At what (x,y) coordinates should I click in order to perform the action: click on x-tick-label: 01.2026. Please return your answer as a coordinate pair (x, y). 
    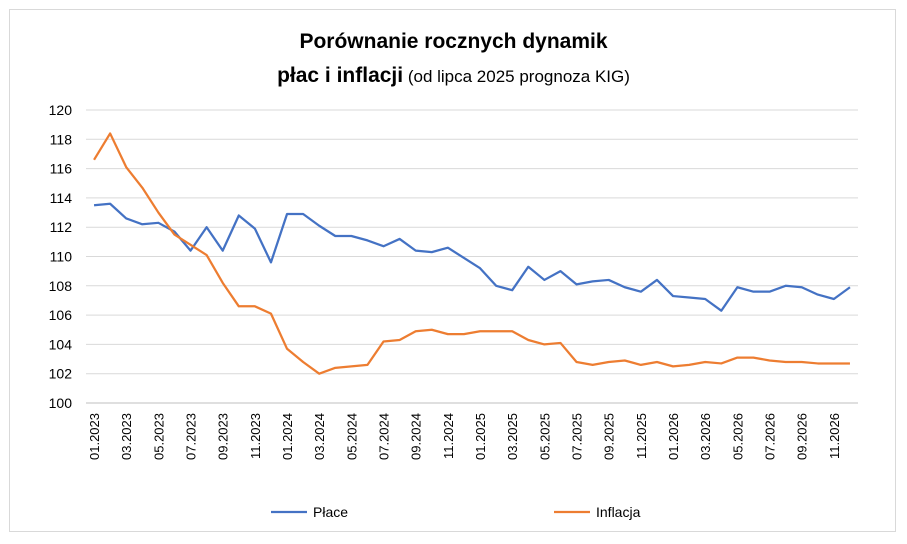
    Looking at the image, I should click on (673, 436).